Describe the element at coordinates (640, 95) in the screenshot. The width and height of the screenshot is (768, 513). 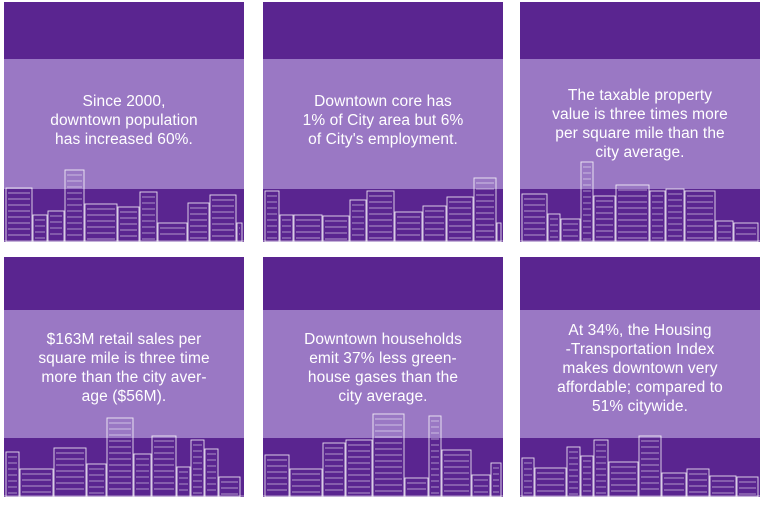
I see `caption-line: The taxable property` at that location.